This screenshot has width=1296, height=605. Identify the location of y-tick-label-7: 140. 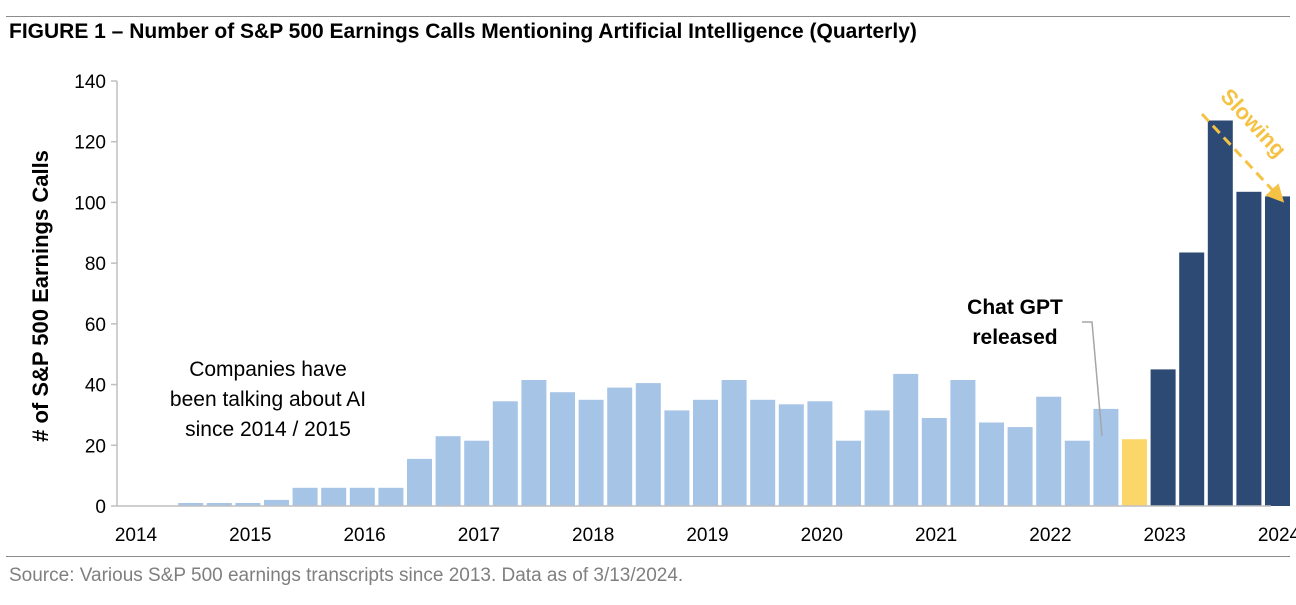
(90, 82).